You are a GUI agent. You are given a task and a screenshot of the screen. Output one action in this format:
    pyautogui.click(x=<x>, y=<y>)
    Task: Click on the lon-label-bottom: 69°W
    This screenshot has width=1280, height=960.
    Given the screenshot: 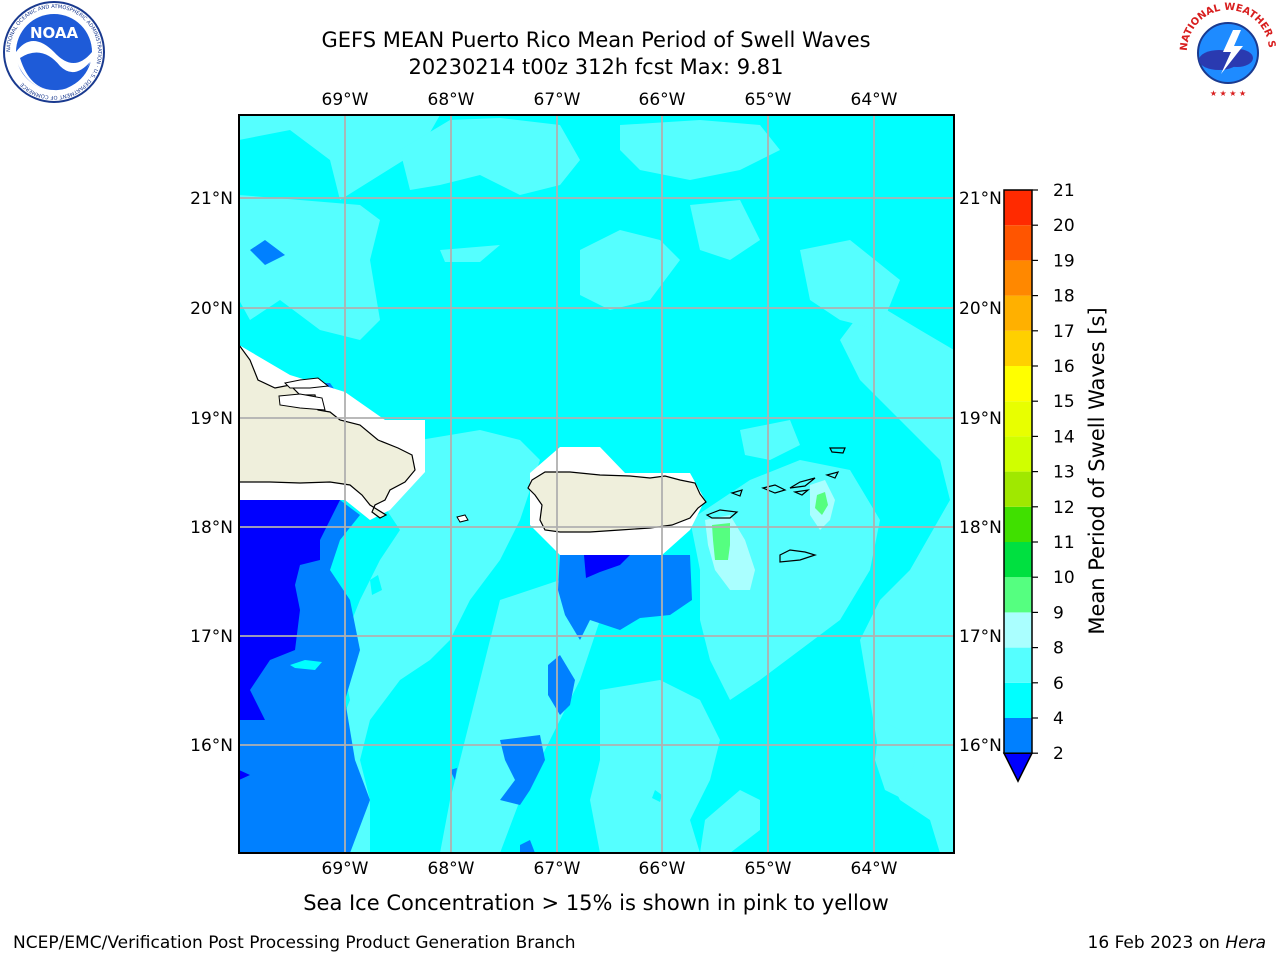 What is the action you would take?
    pyautogui.click(x=345, y=869)
    